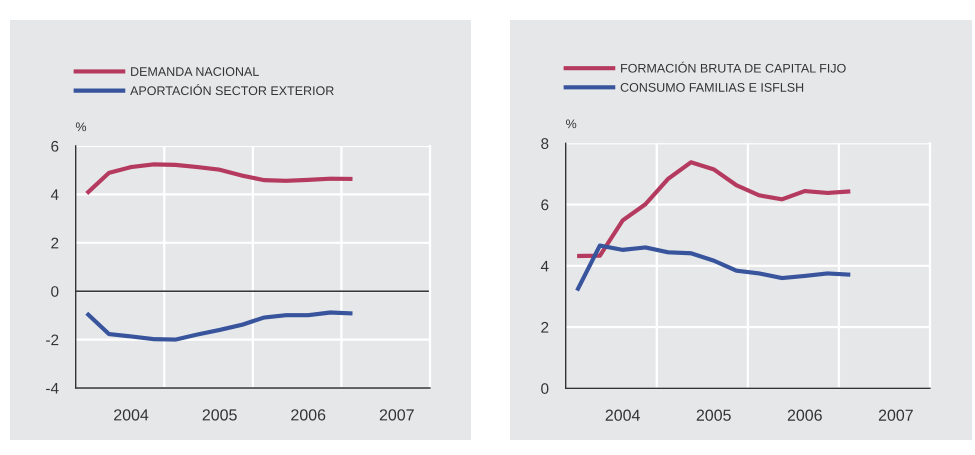 The height and width of the screenshot is (455, 975). Describe the element at coordinates (195, 71) in the screenshot. I see `legend-label: DEMANDA NACIONAL` at that location.